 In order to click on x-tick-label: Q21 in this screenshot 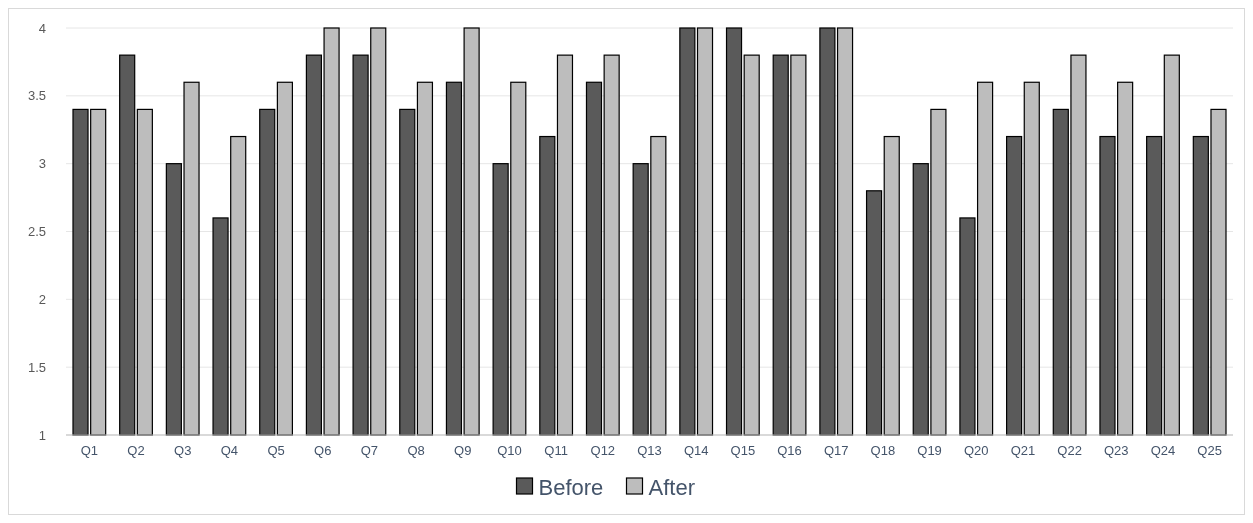, I will do `click(1023, 450)`.